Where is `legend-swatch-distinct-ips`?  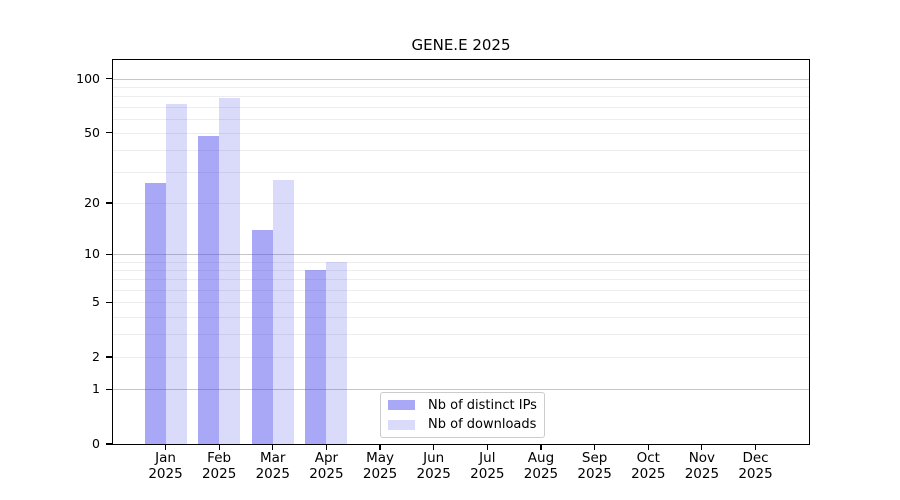
legend-swatch-distinct-ips is located at coordinates (401, 405).